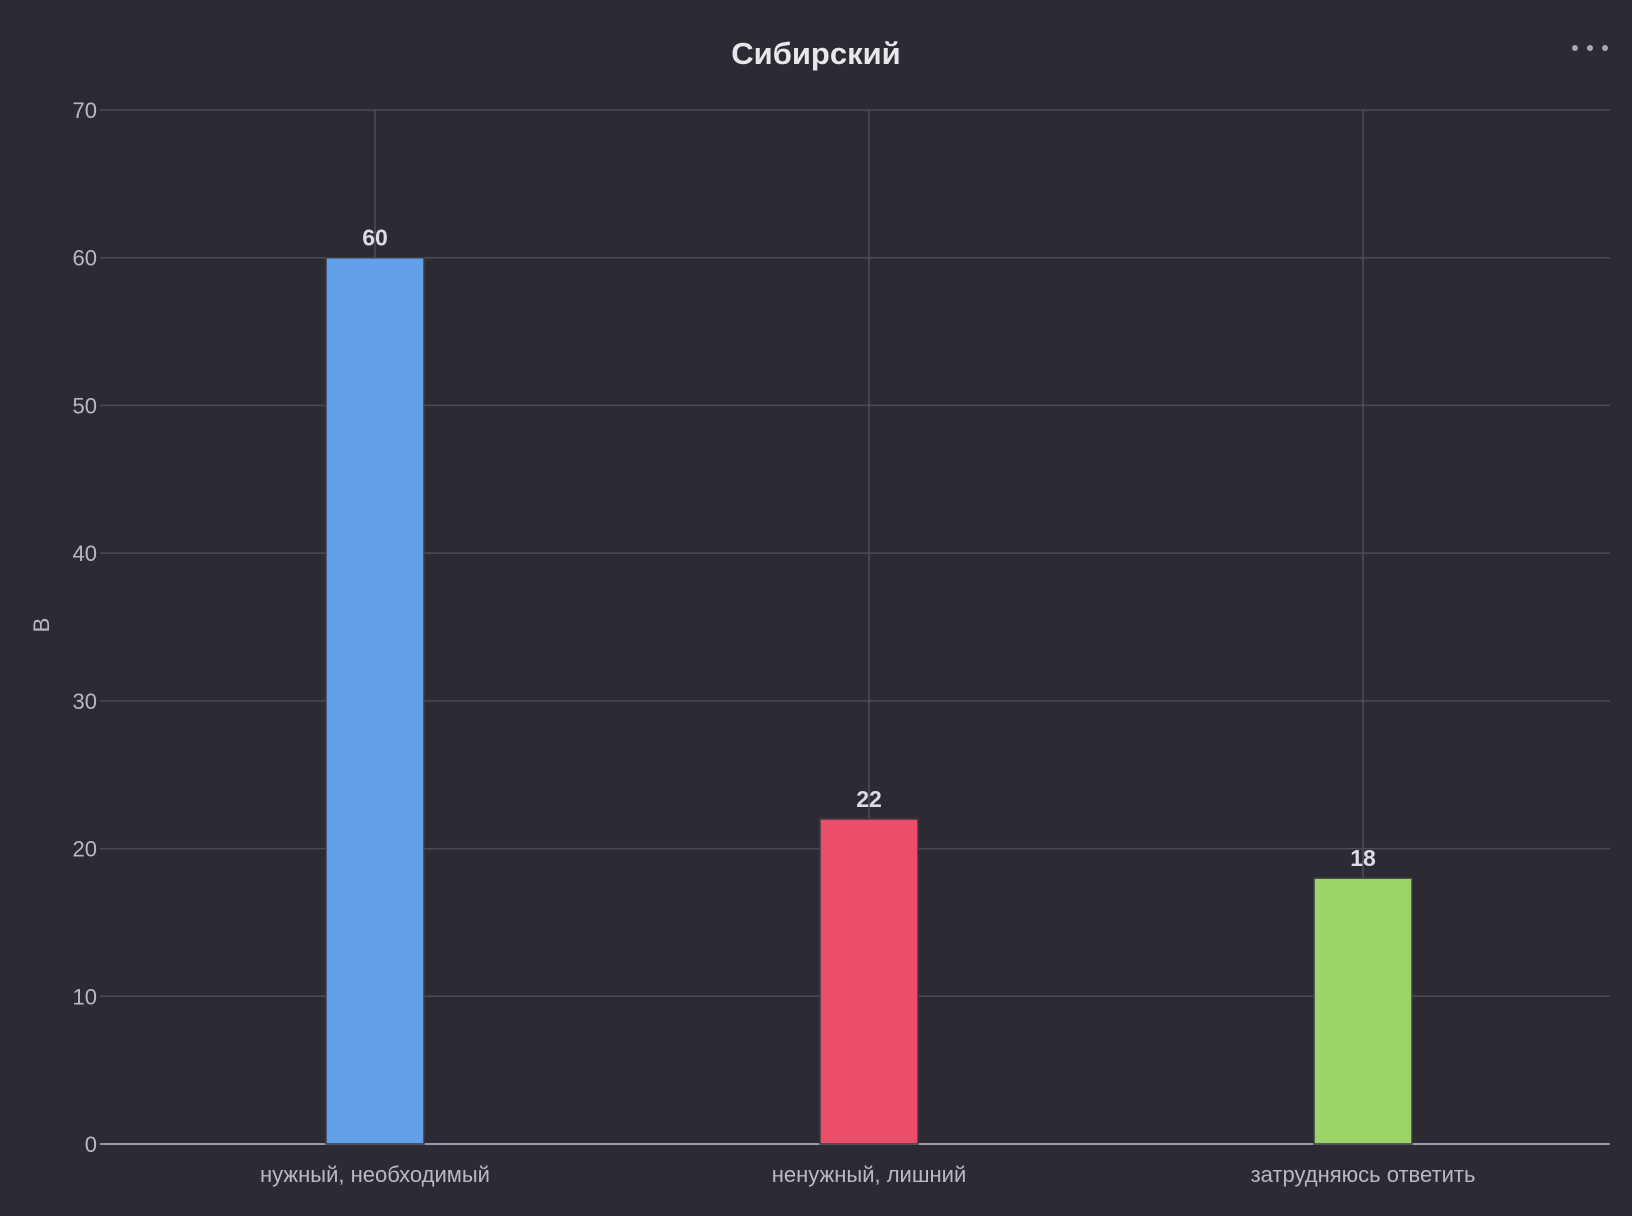 Image resolution: width=1632 pixels, height=1216 pixels. What do you see at coordinates (85, 258) in the screenshot?
I see `y-tick-label: 60` at bounding box center [85, 258].